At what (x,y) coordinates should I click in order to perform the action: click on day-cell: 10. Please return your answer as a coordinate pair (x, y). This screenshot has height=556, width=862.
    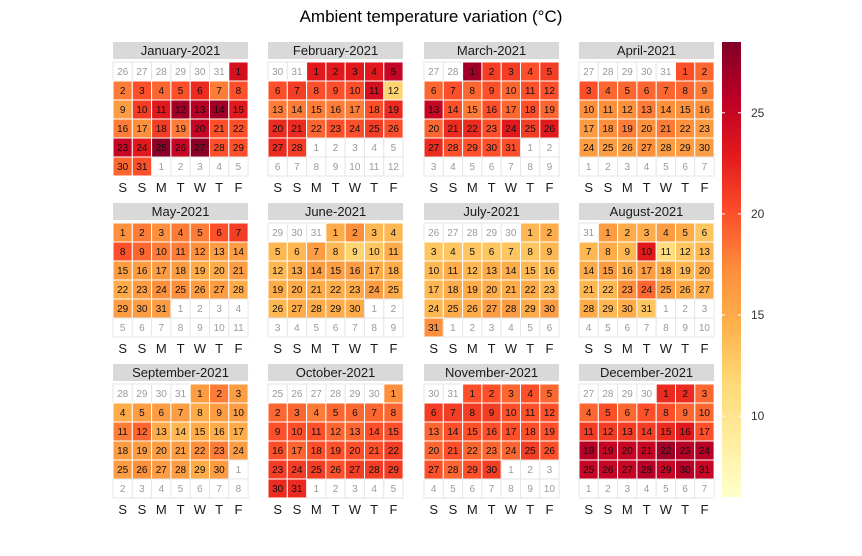
    Looking at the image, I should click on (161, 251).